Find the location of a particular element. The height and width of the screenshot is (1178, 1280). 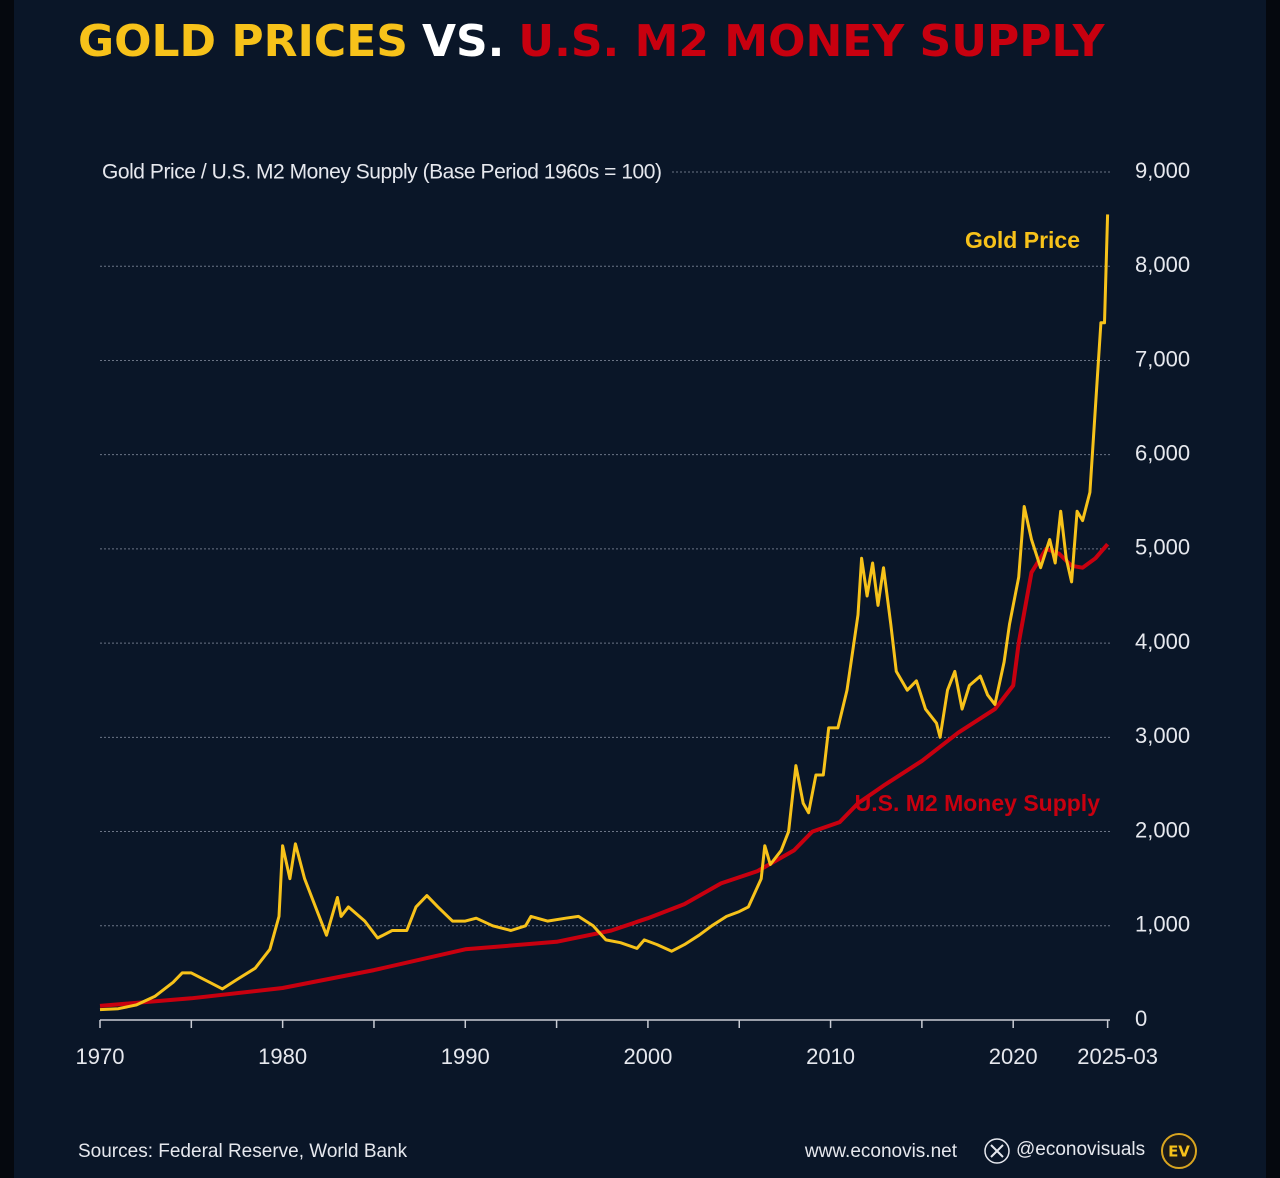

x-icon is located at coordinates (997, 1151).